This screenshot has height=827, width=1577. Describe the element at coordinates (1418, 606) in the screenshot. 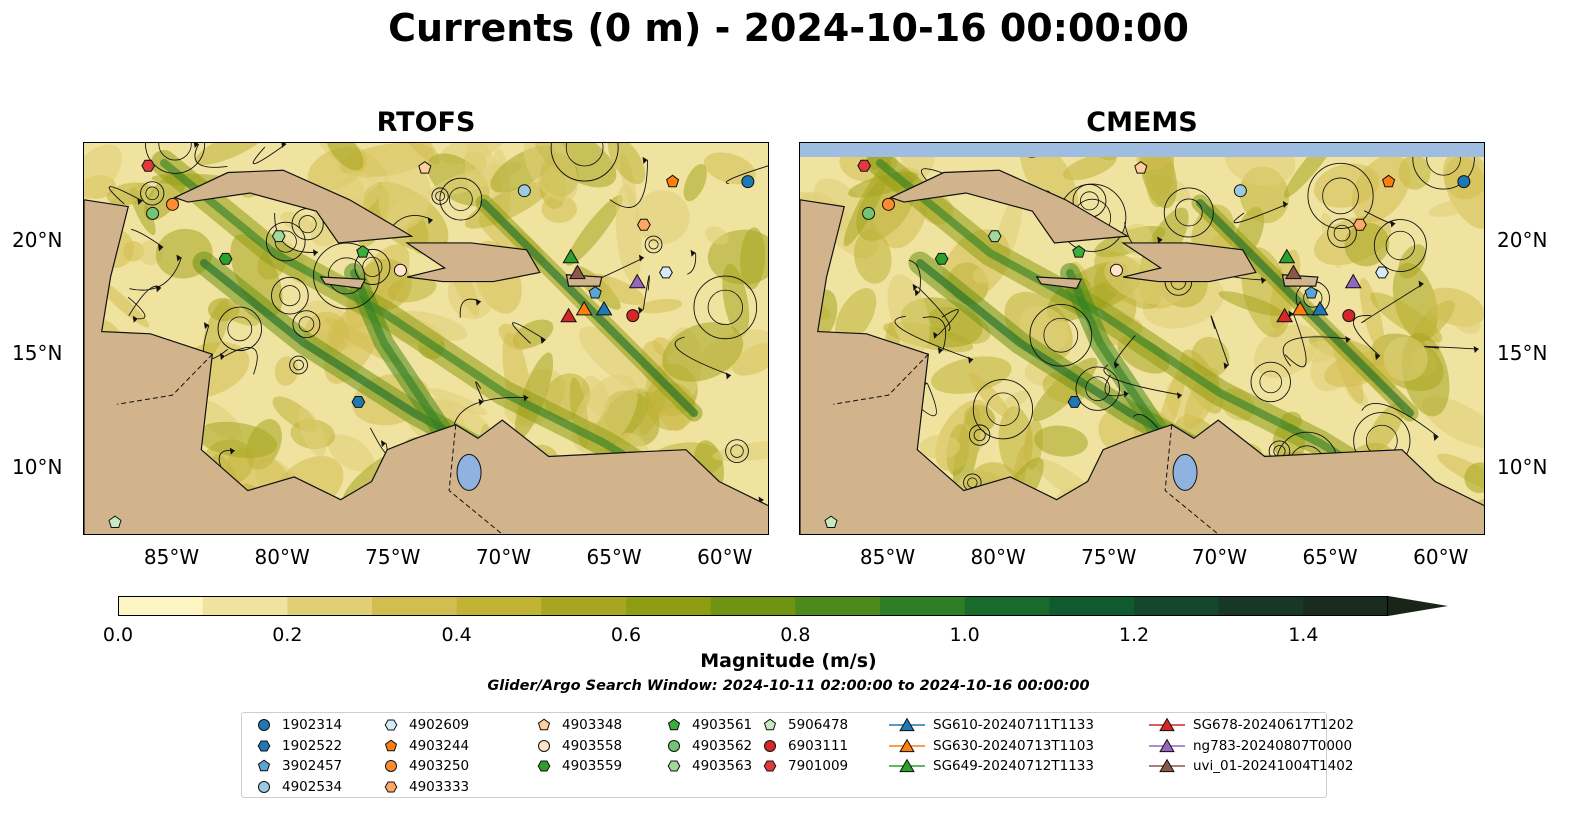

I see `colorbar-extend-arrow` at that location.